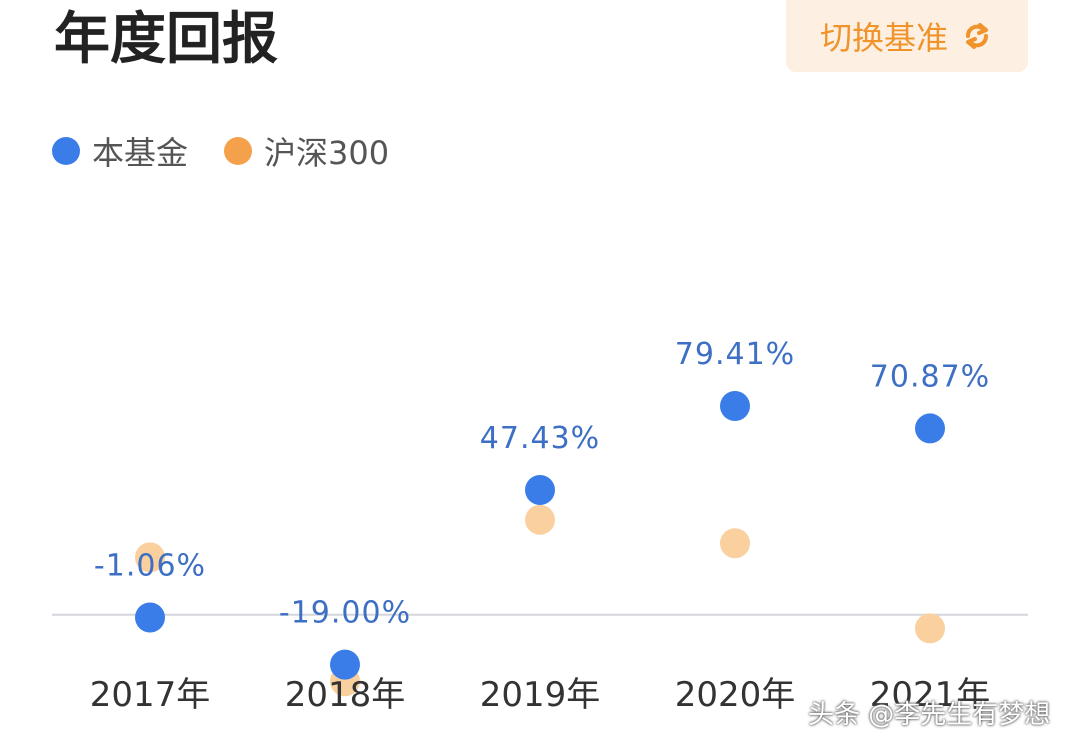 This screenshot has width=1080, height=746. What do you see at coordinates (930, 695) in the screenshot?
I see `x-tick-label: 2021年` at bounding box center [930, 695].